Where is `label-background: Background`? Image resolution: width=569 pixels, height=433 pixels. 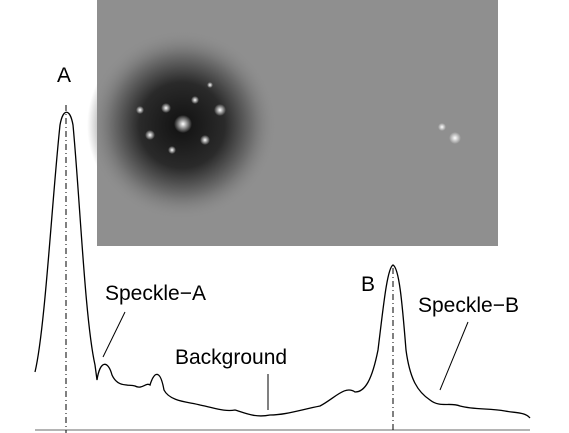
label-background: Background is located at coordinates (231, 357).